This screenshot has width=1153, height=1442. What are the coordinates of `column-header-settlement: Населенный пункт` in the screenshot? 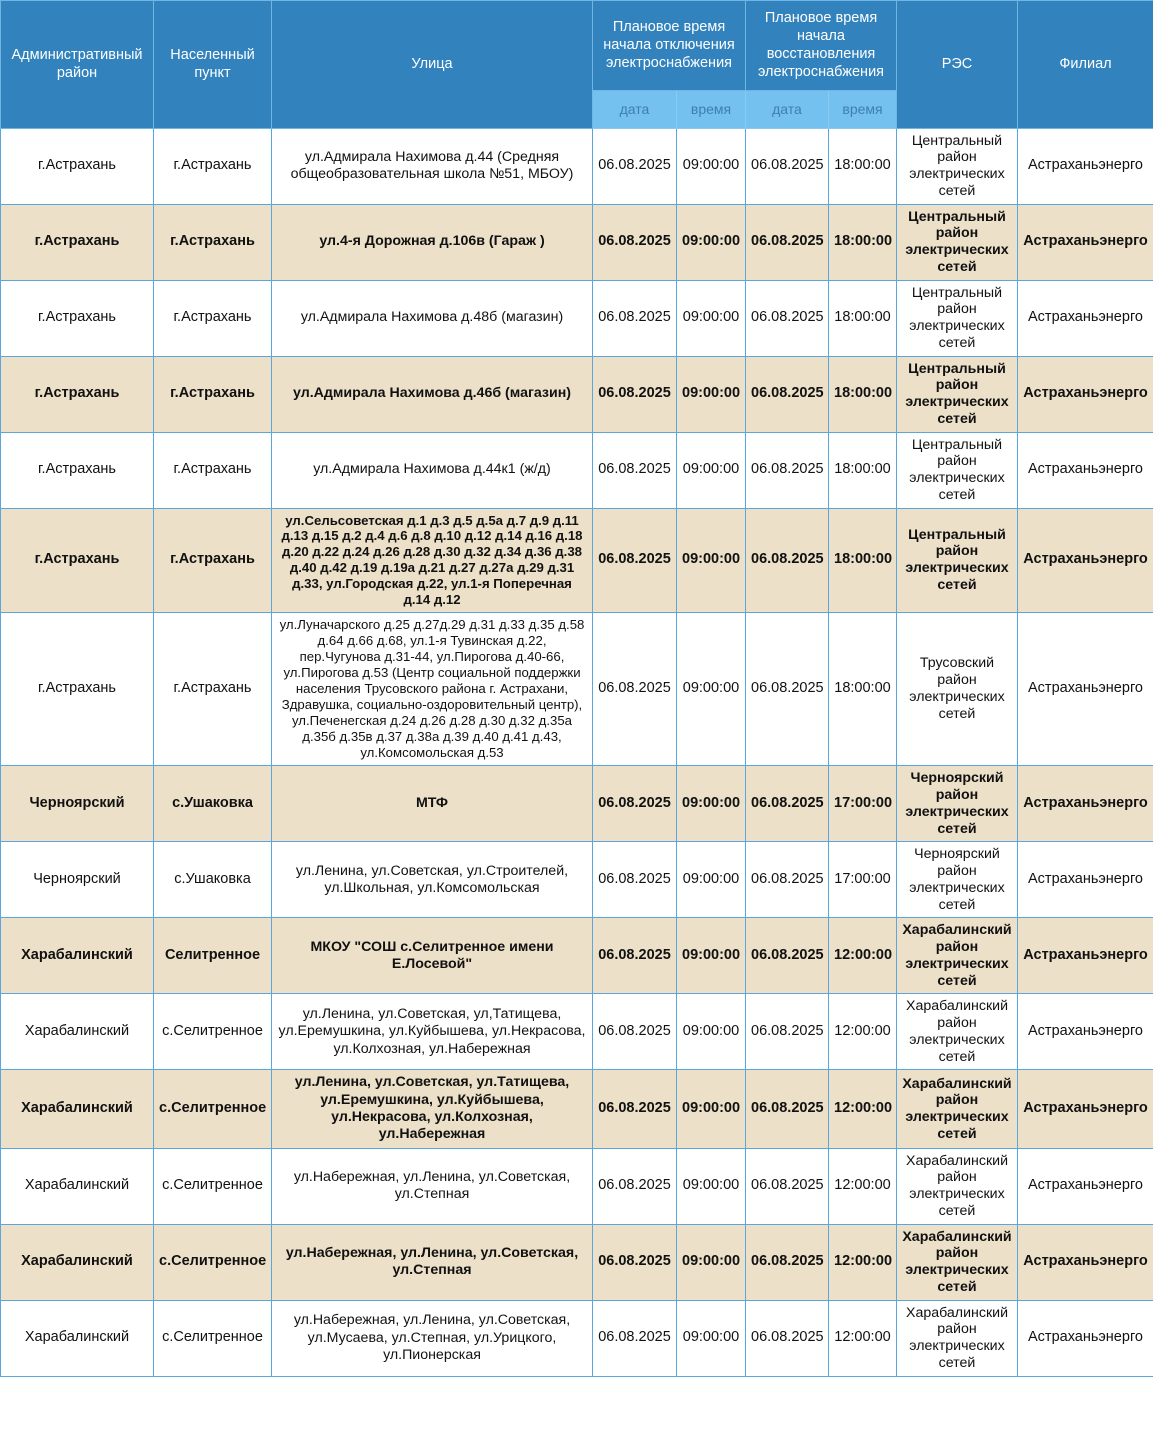 It's located at (212, 64).